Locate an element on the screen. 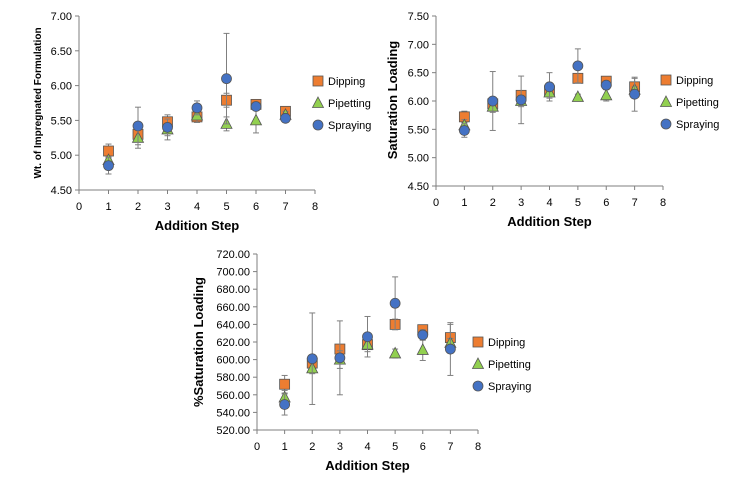  y-axis-title: %Saturation Loading is located at coordinates (198, 342).